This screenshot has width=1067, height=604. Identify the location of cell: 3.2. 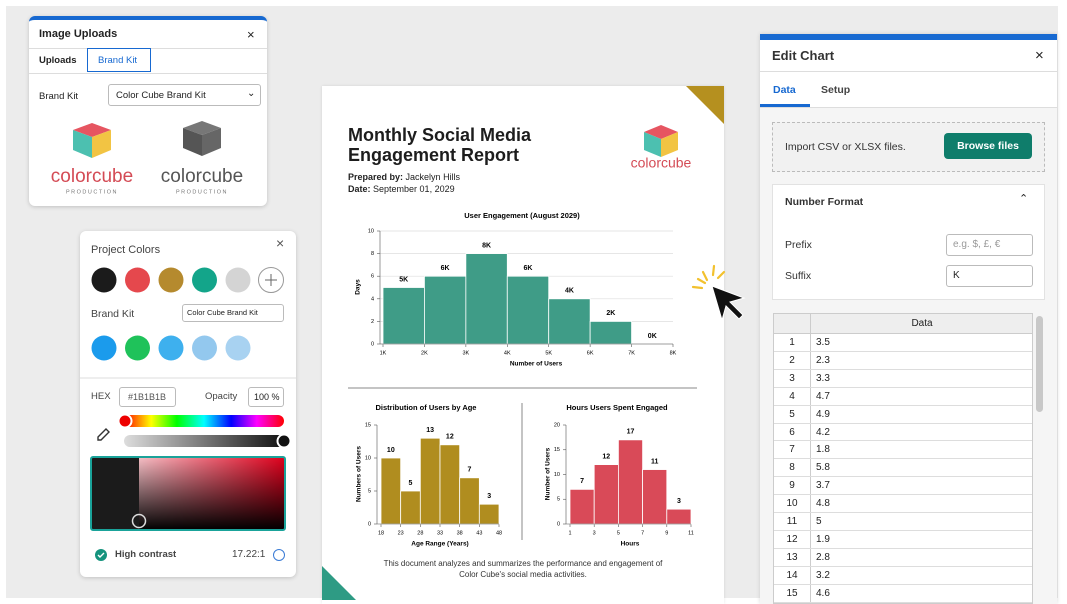
(823, 575).